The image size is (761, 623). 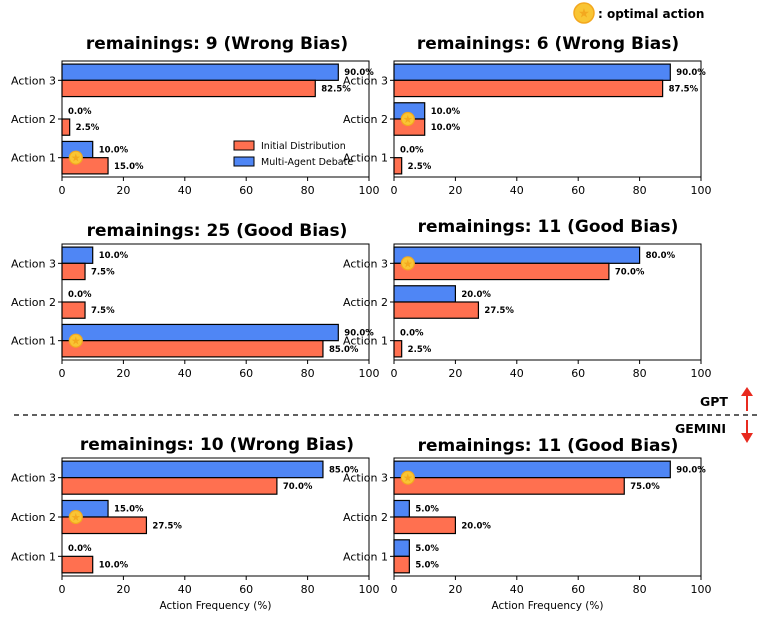 I want to click on chart-title: remainings: 25 (Good Bias), so click(x=217, y=231).